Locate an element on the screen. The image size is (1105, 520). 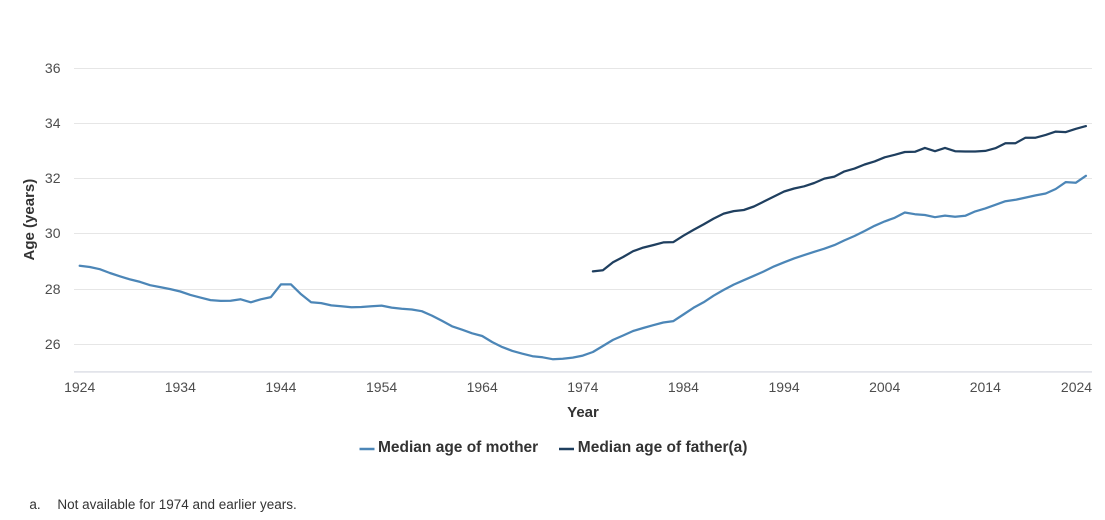
svg-text: Year is located at coordinates (583, 412).